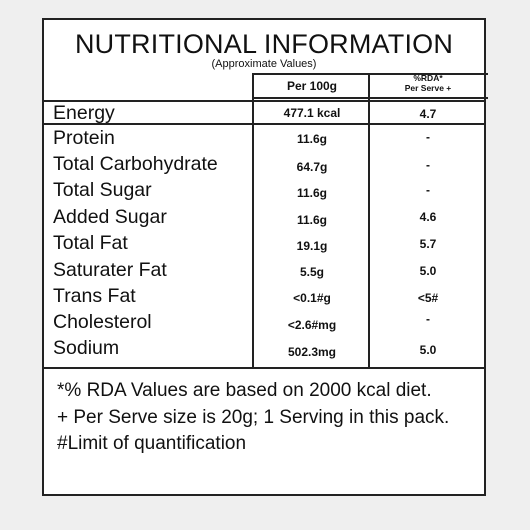 The height and width of the screenshot is (530, 530). I want to click on nutrient-value-saturated-fat: 5.5g, so click(311, 272).